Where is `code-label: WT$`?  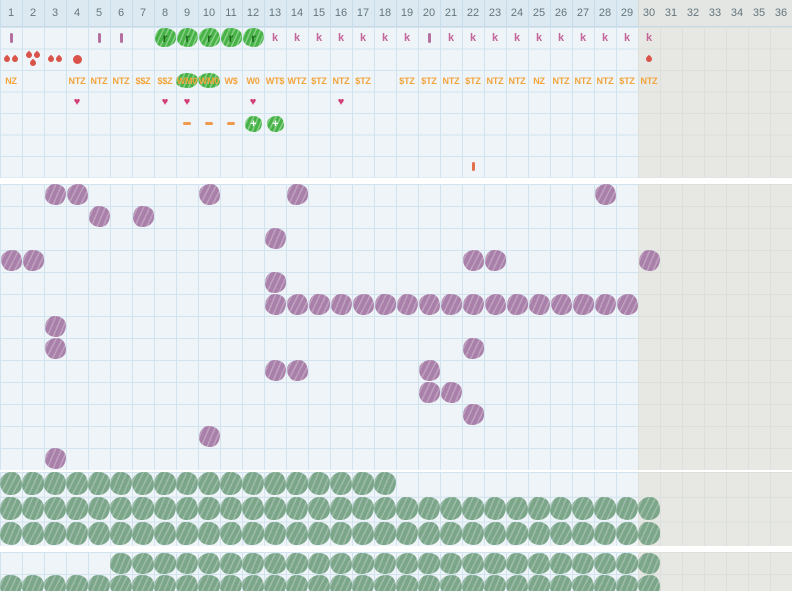 code-label: WT$ is located at coordinates (275, 81).